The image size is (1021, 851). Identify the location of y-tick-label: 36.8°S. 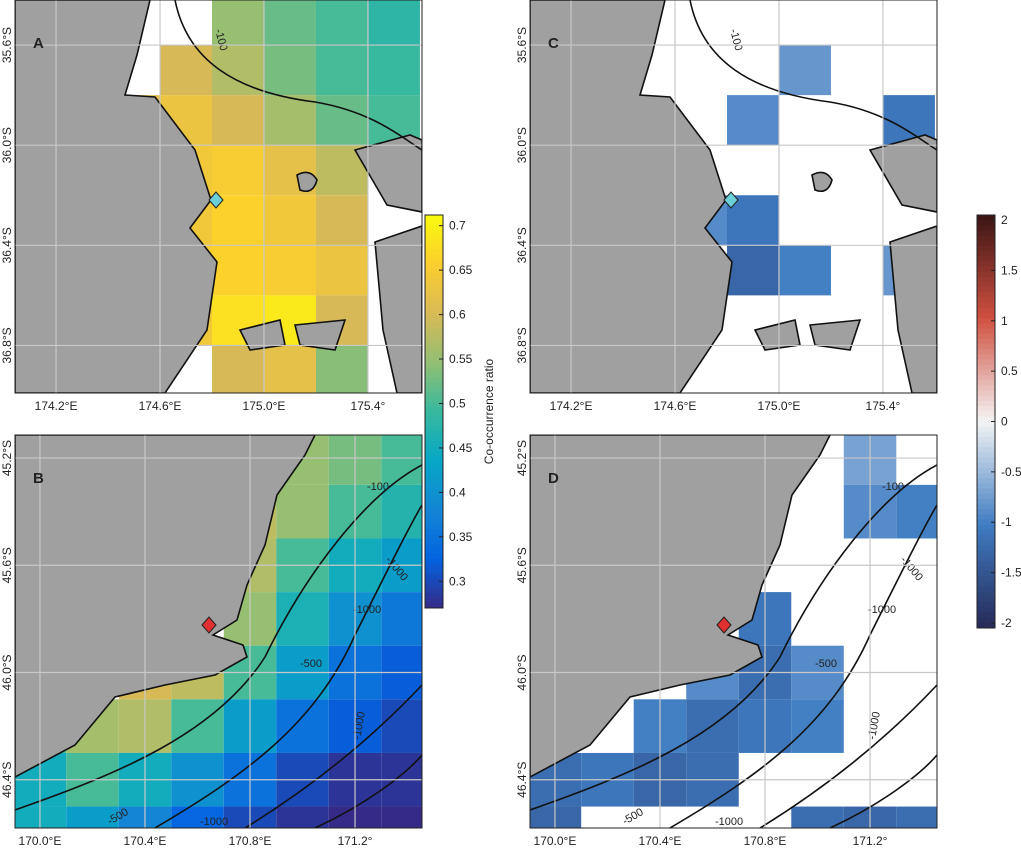
(7, 345).